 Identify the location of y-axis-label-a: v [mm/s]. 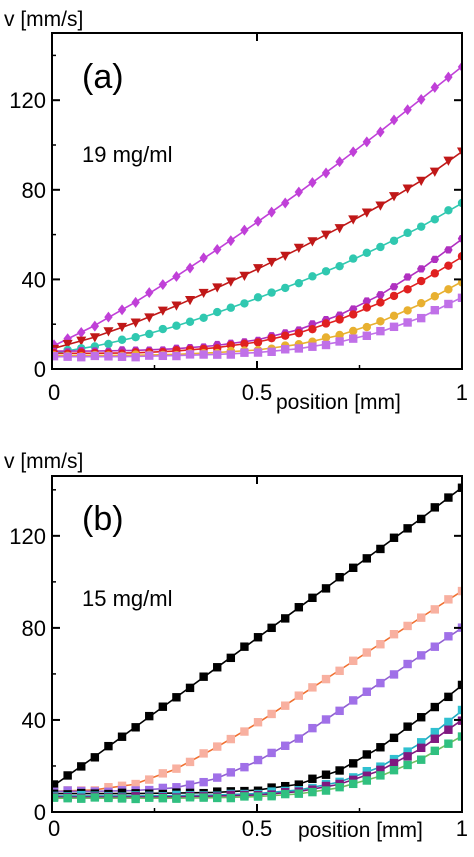
(43, 19).